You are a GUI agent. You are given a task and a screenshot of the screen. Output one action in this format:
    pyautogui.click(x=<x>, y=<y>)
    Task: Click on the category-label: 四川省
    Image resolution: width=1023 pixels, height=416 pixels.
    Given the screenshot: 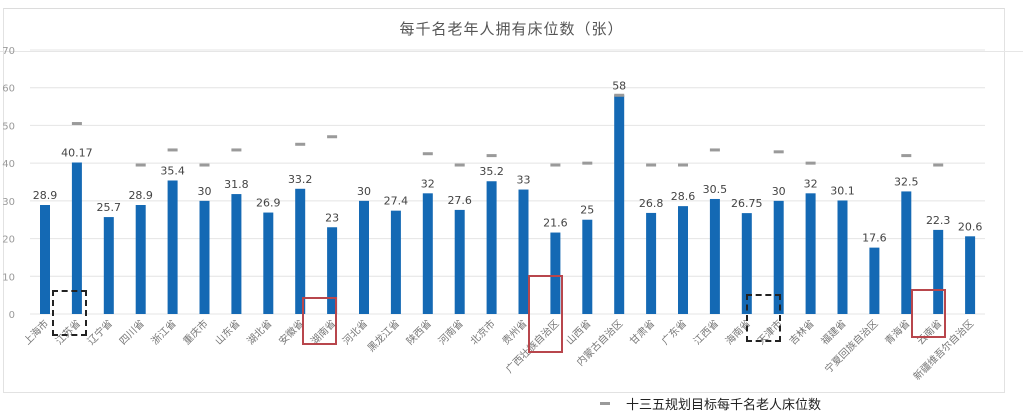 What is the action you would take?
    pyautogui.click(x=131, y=332)
    